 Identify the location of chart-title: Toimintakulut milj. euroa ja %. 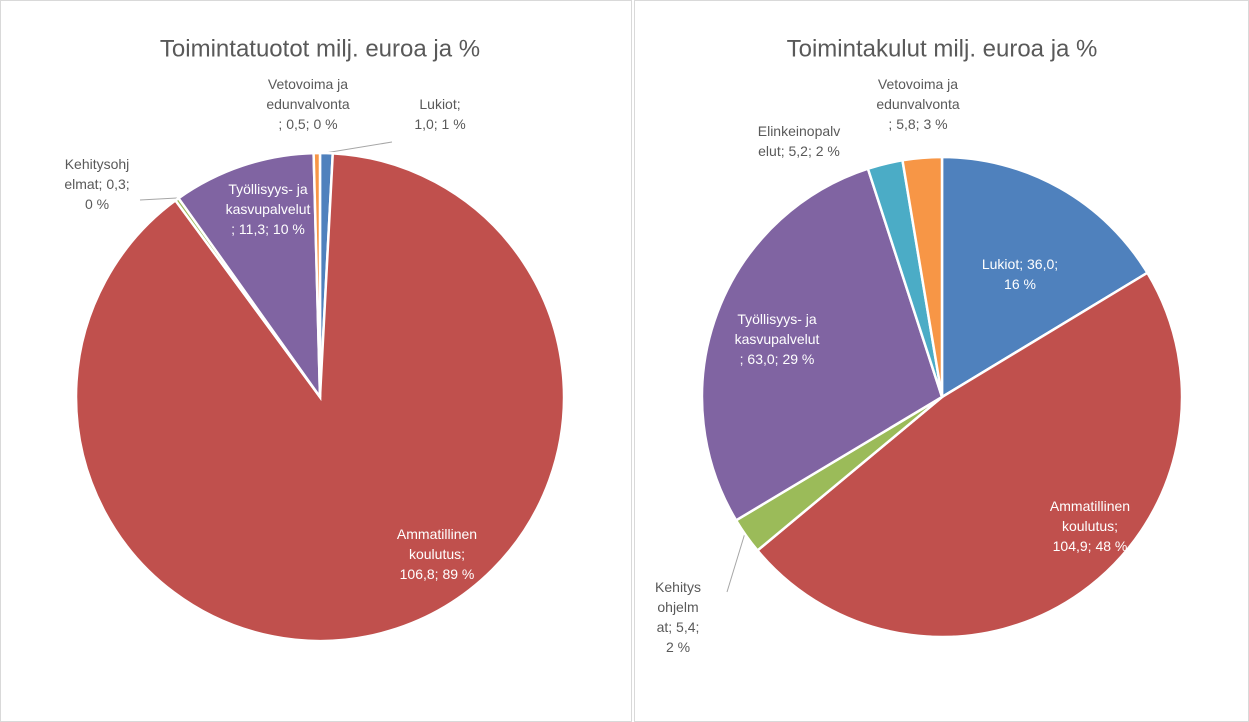
(942, 48).